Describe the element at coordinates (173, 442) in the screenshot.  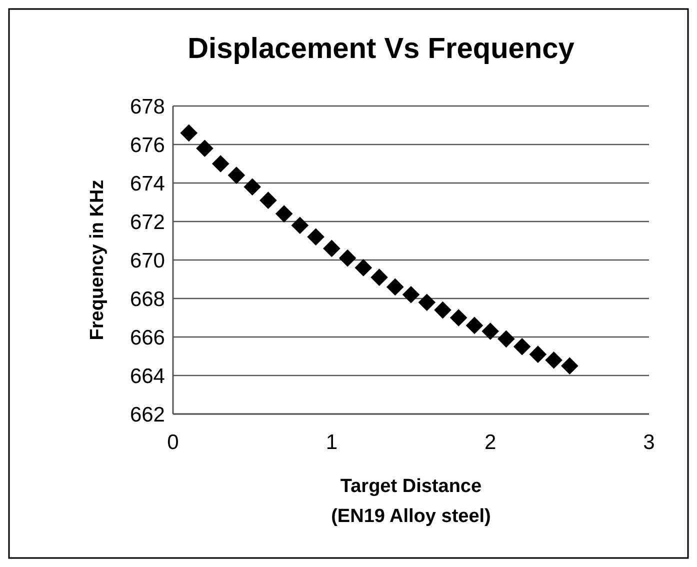
I see `x-tick-label: 0` at that location.